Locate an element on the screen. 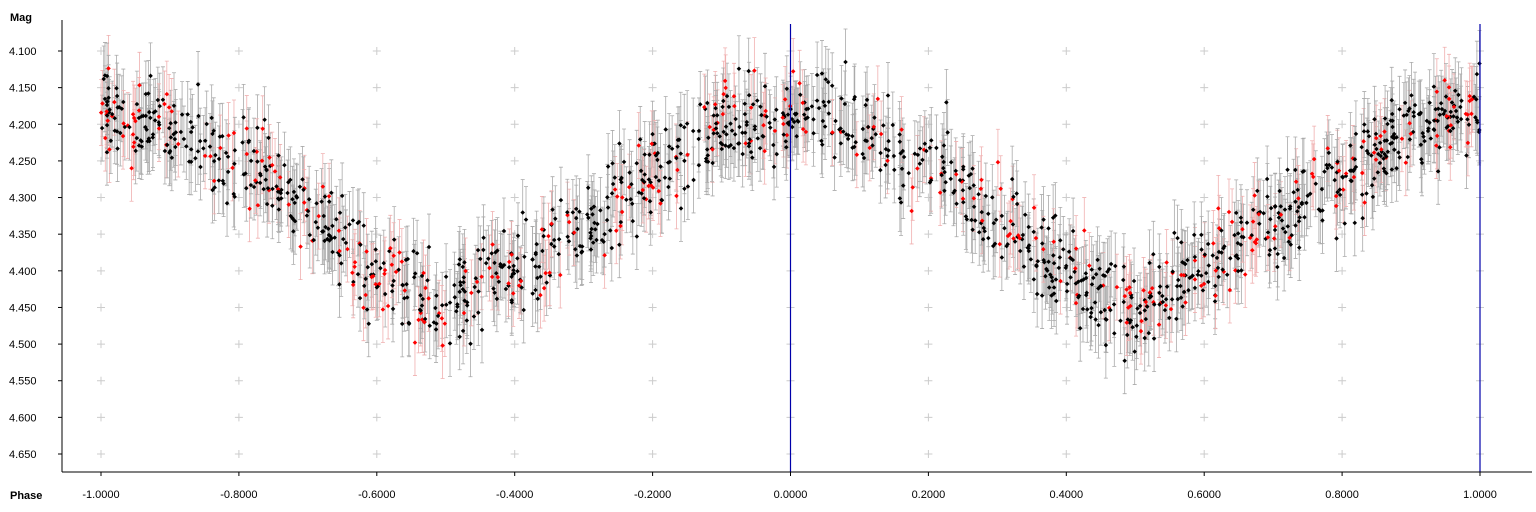 The height and width of the screenshot is (512, 1536). x-tick-label: -0.2000 is located at coordinates (652, 495).